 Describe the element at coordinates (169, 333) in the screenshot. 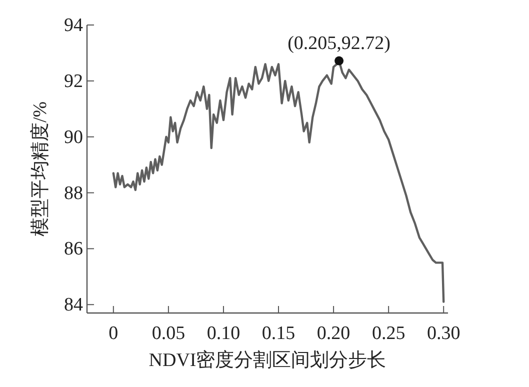

I see `x-tick-label: 0.05` at that location.